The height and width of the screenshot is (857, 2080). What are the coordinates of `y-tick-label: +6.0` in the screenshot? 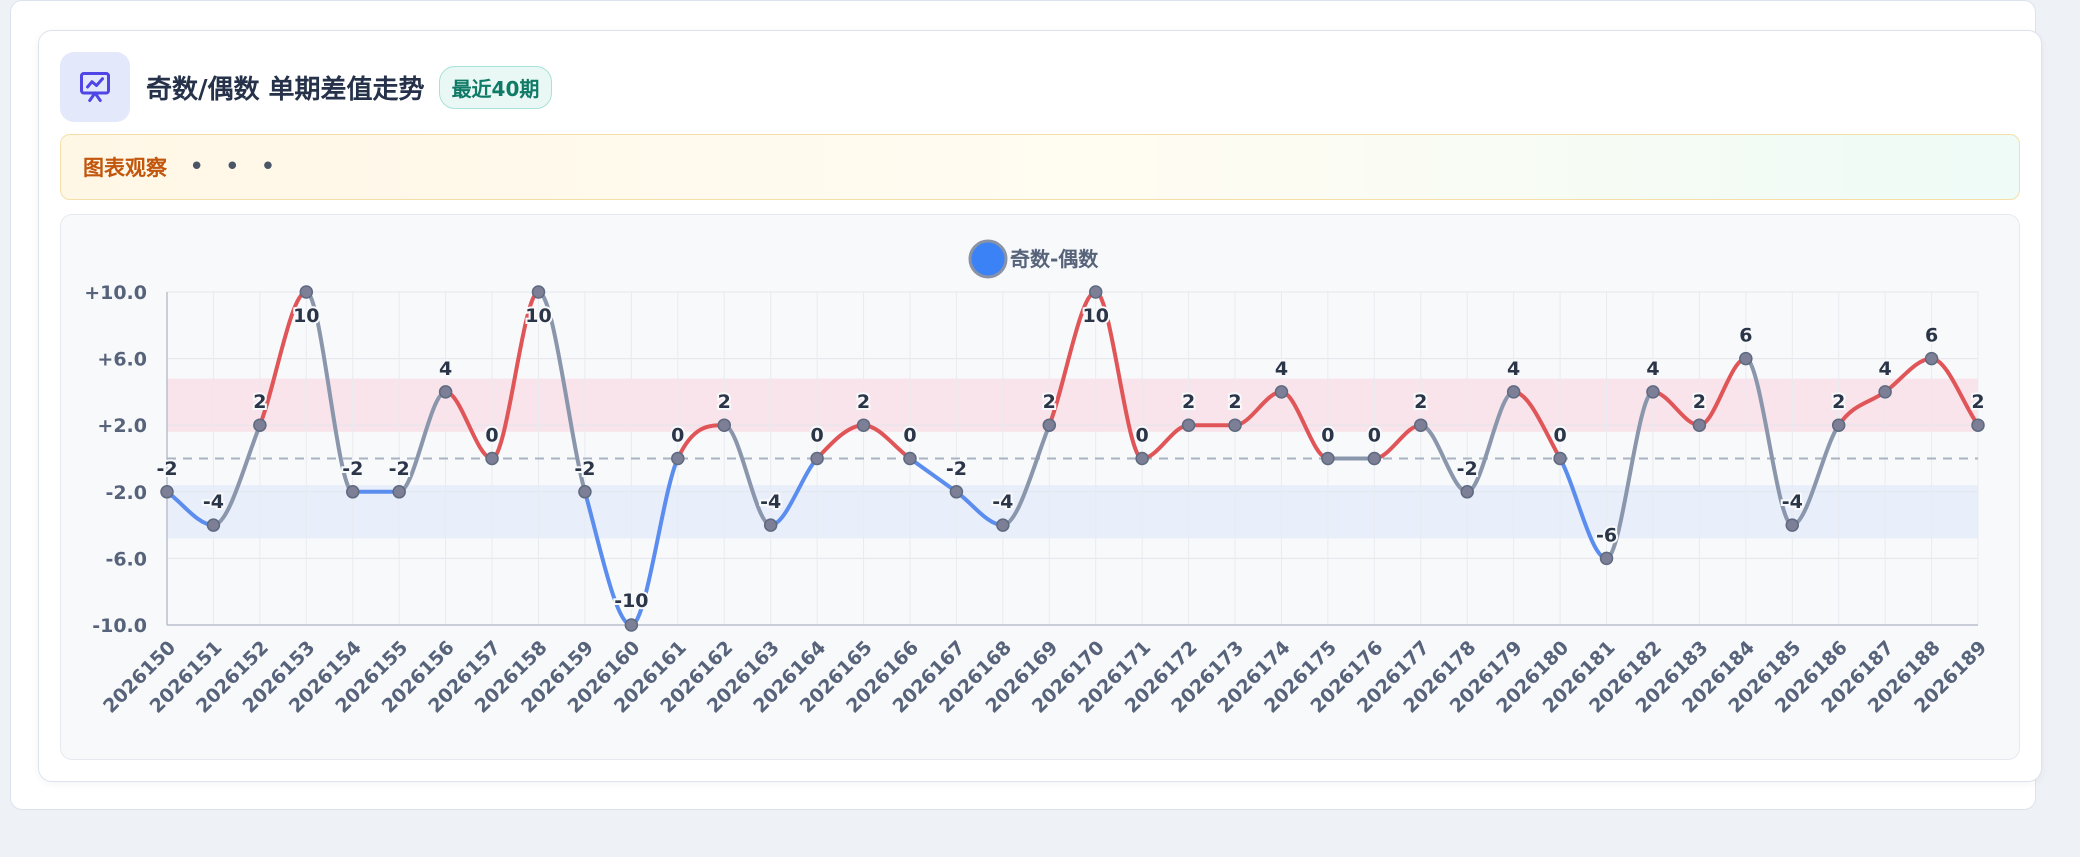 It's located at (122, 360).